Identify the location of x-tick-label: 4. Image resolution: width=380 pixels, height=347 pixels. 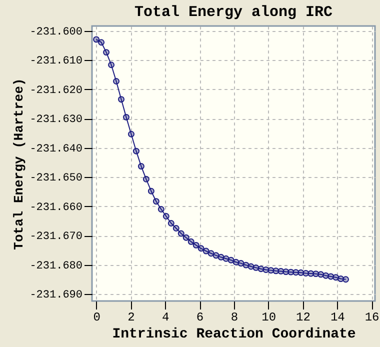
(166, 317).